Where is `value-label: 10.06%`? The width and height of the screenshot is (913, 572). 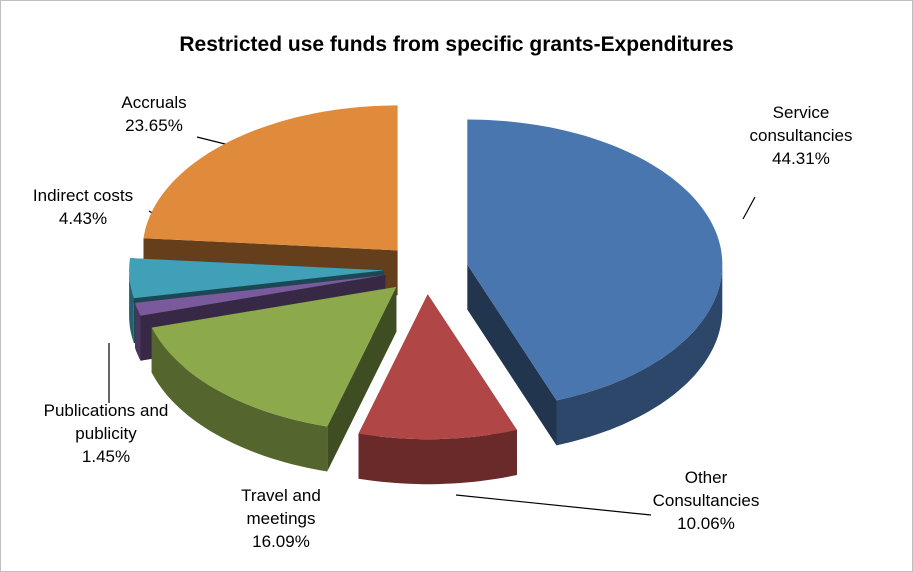 value-label: 10.06% is located at coordinates (706, 523).